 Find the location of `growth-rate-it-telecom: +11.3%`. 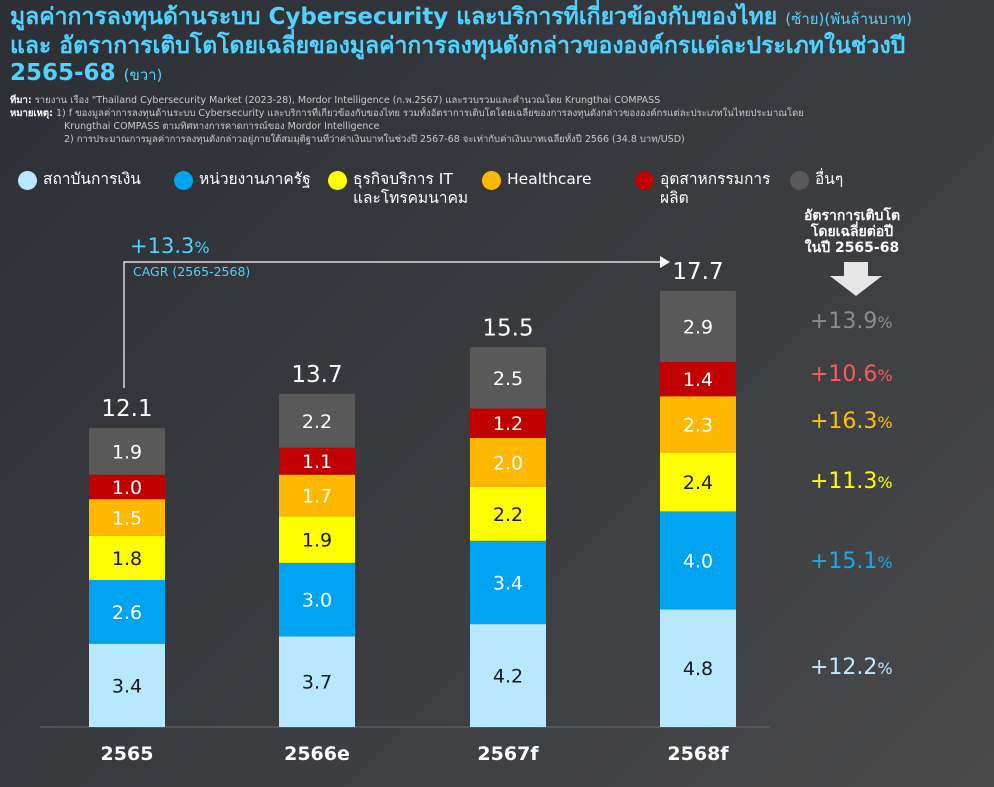

growth-rate-it-telecom: +11.3% is located at coordinates (851, 482).